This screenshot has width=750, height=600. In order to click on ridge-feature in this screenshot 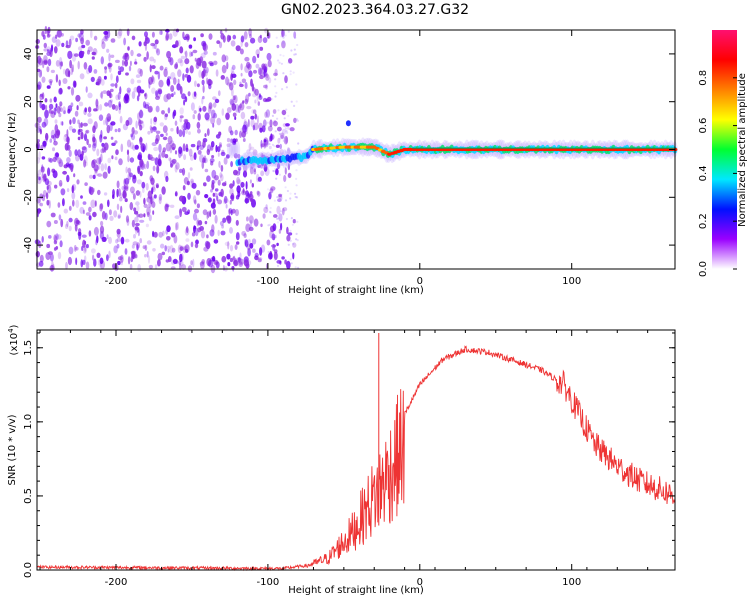, I will do `click(348, 123)`.